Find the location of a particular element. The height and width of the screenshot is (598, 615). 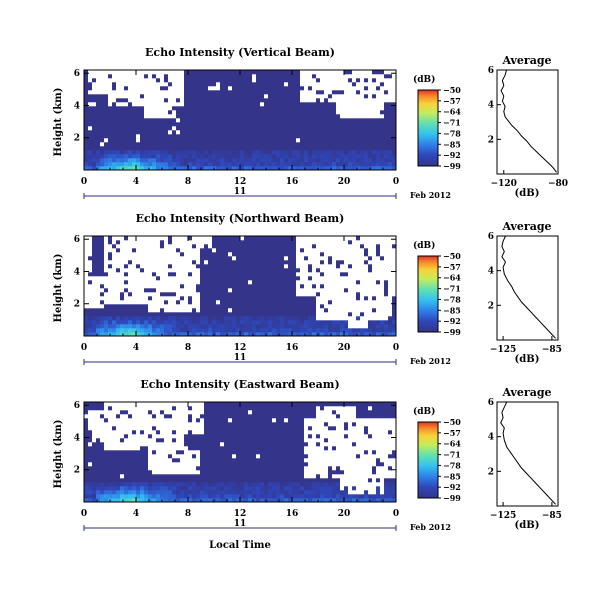

y-axis-label: Height (km) is located at coordinates (58, 288).